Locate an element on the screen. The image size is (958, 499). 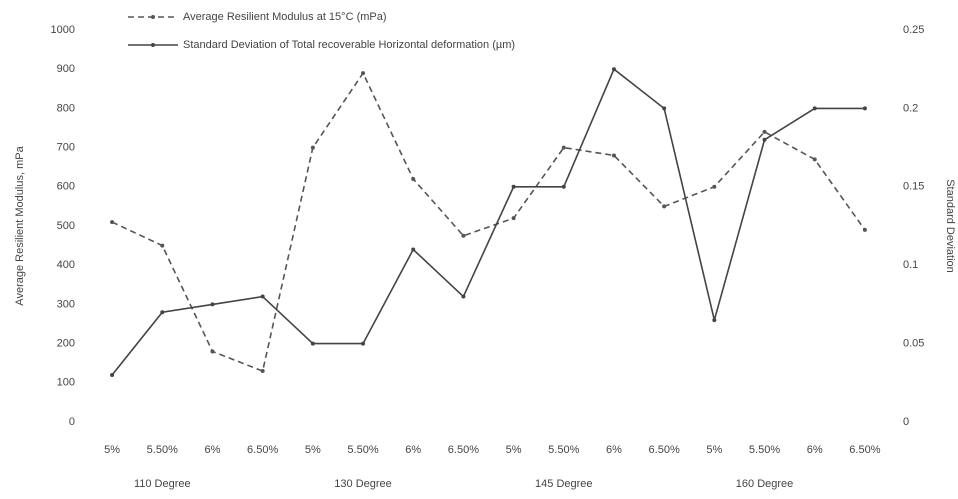
y2-tick-label: 0.15 is located at coordinates (913, 187).